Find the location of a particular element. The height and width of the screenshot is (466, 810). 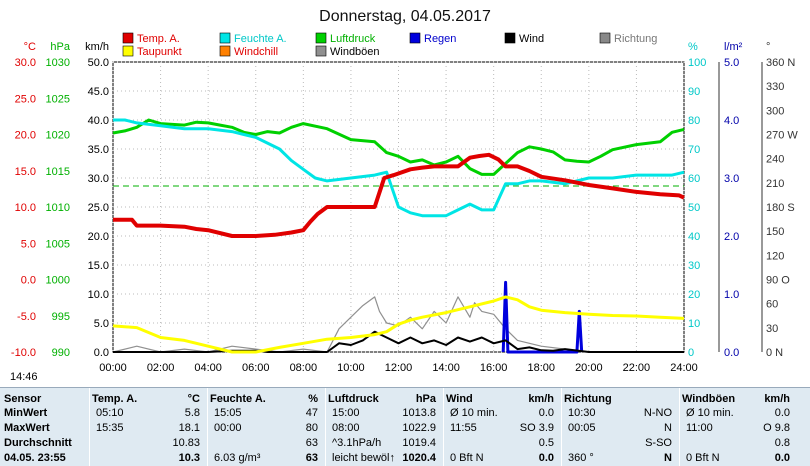

rain-axis-unit: l/m² is located at coordinates (733, 47).